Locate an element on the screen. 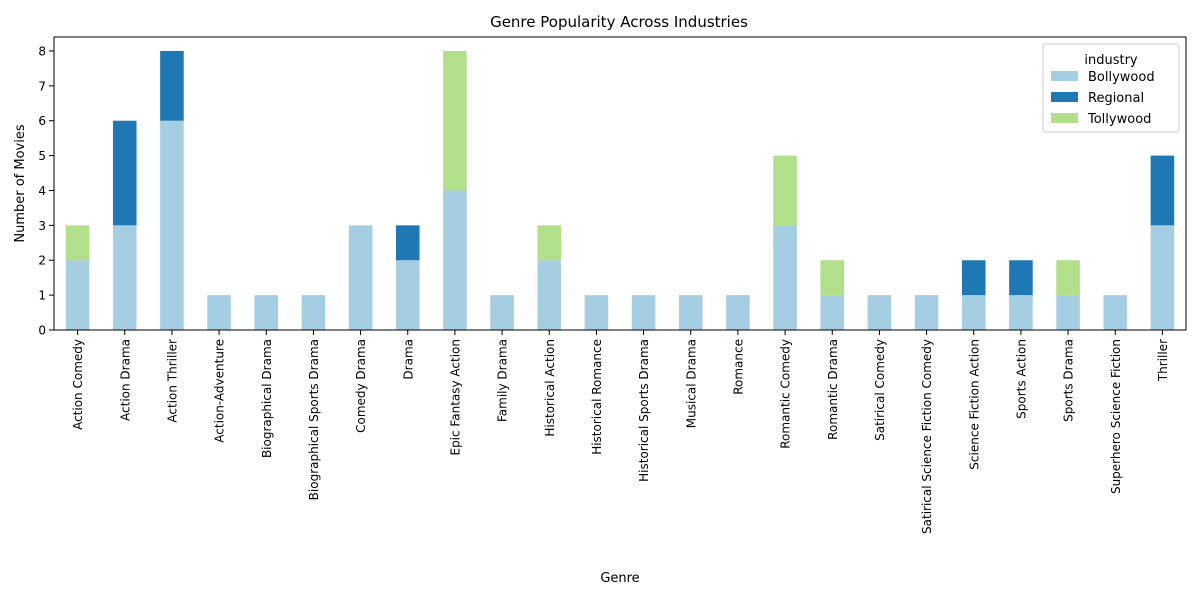 The image size is (1200, 604). y-tick-label: 3 is located at coordinates (42, 226).